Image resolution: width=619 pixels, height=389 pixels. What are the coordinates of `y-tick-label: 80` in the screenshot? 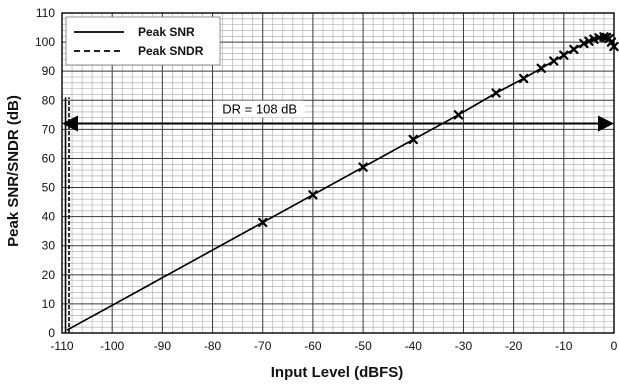 It's located at (49, 100).